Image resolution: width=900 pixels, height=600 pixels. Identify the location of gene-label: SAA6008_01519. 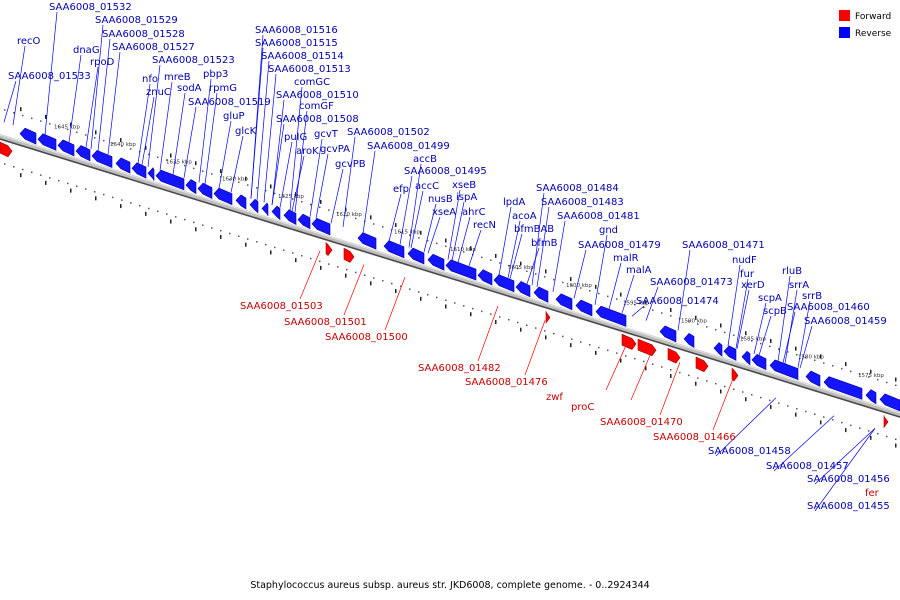
(229, 102).